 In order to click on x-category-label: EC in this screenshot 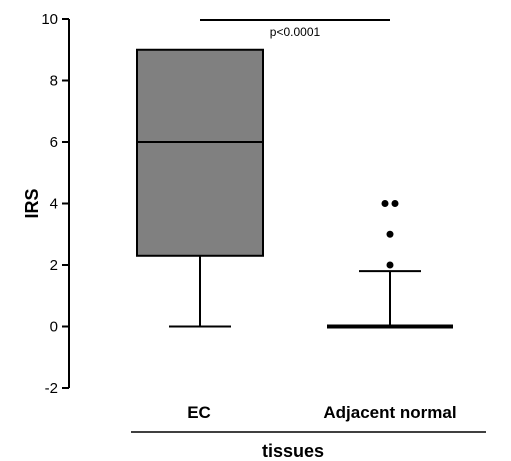, I will do `click(199, 412)`.